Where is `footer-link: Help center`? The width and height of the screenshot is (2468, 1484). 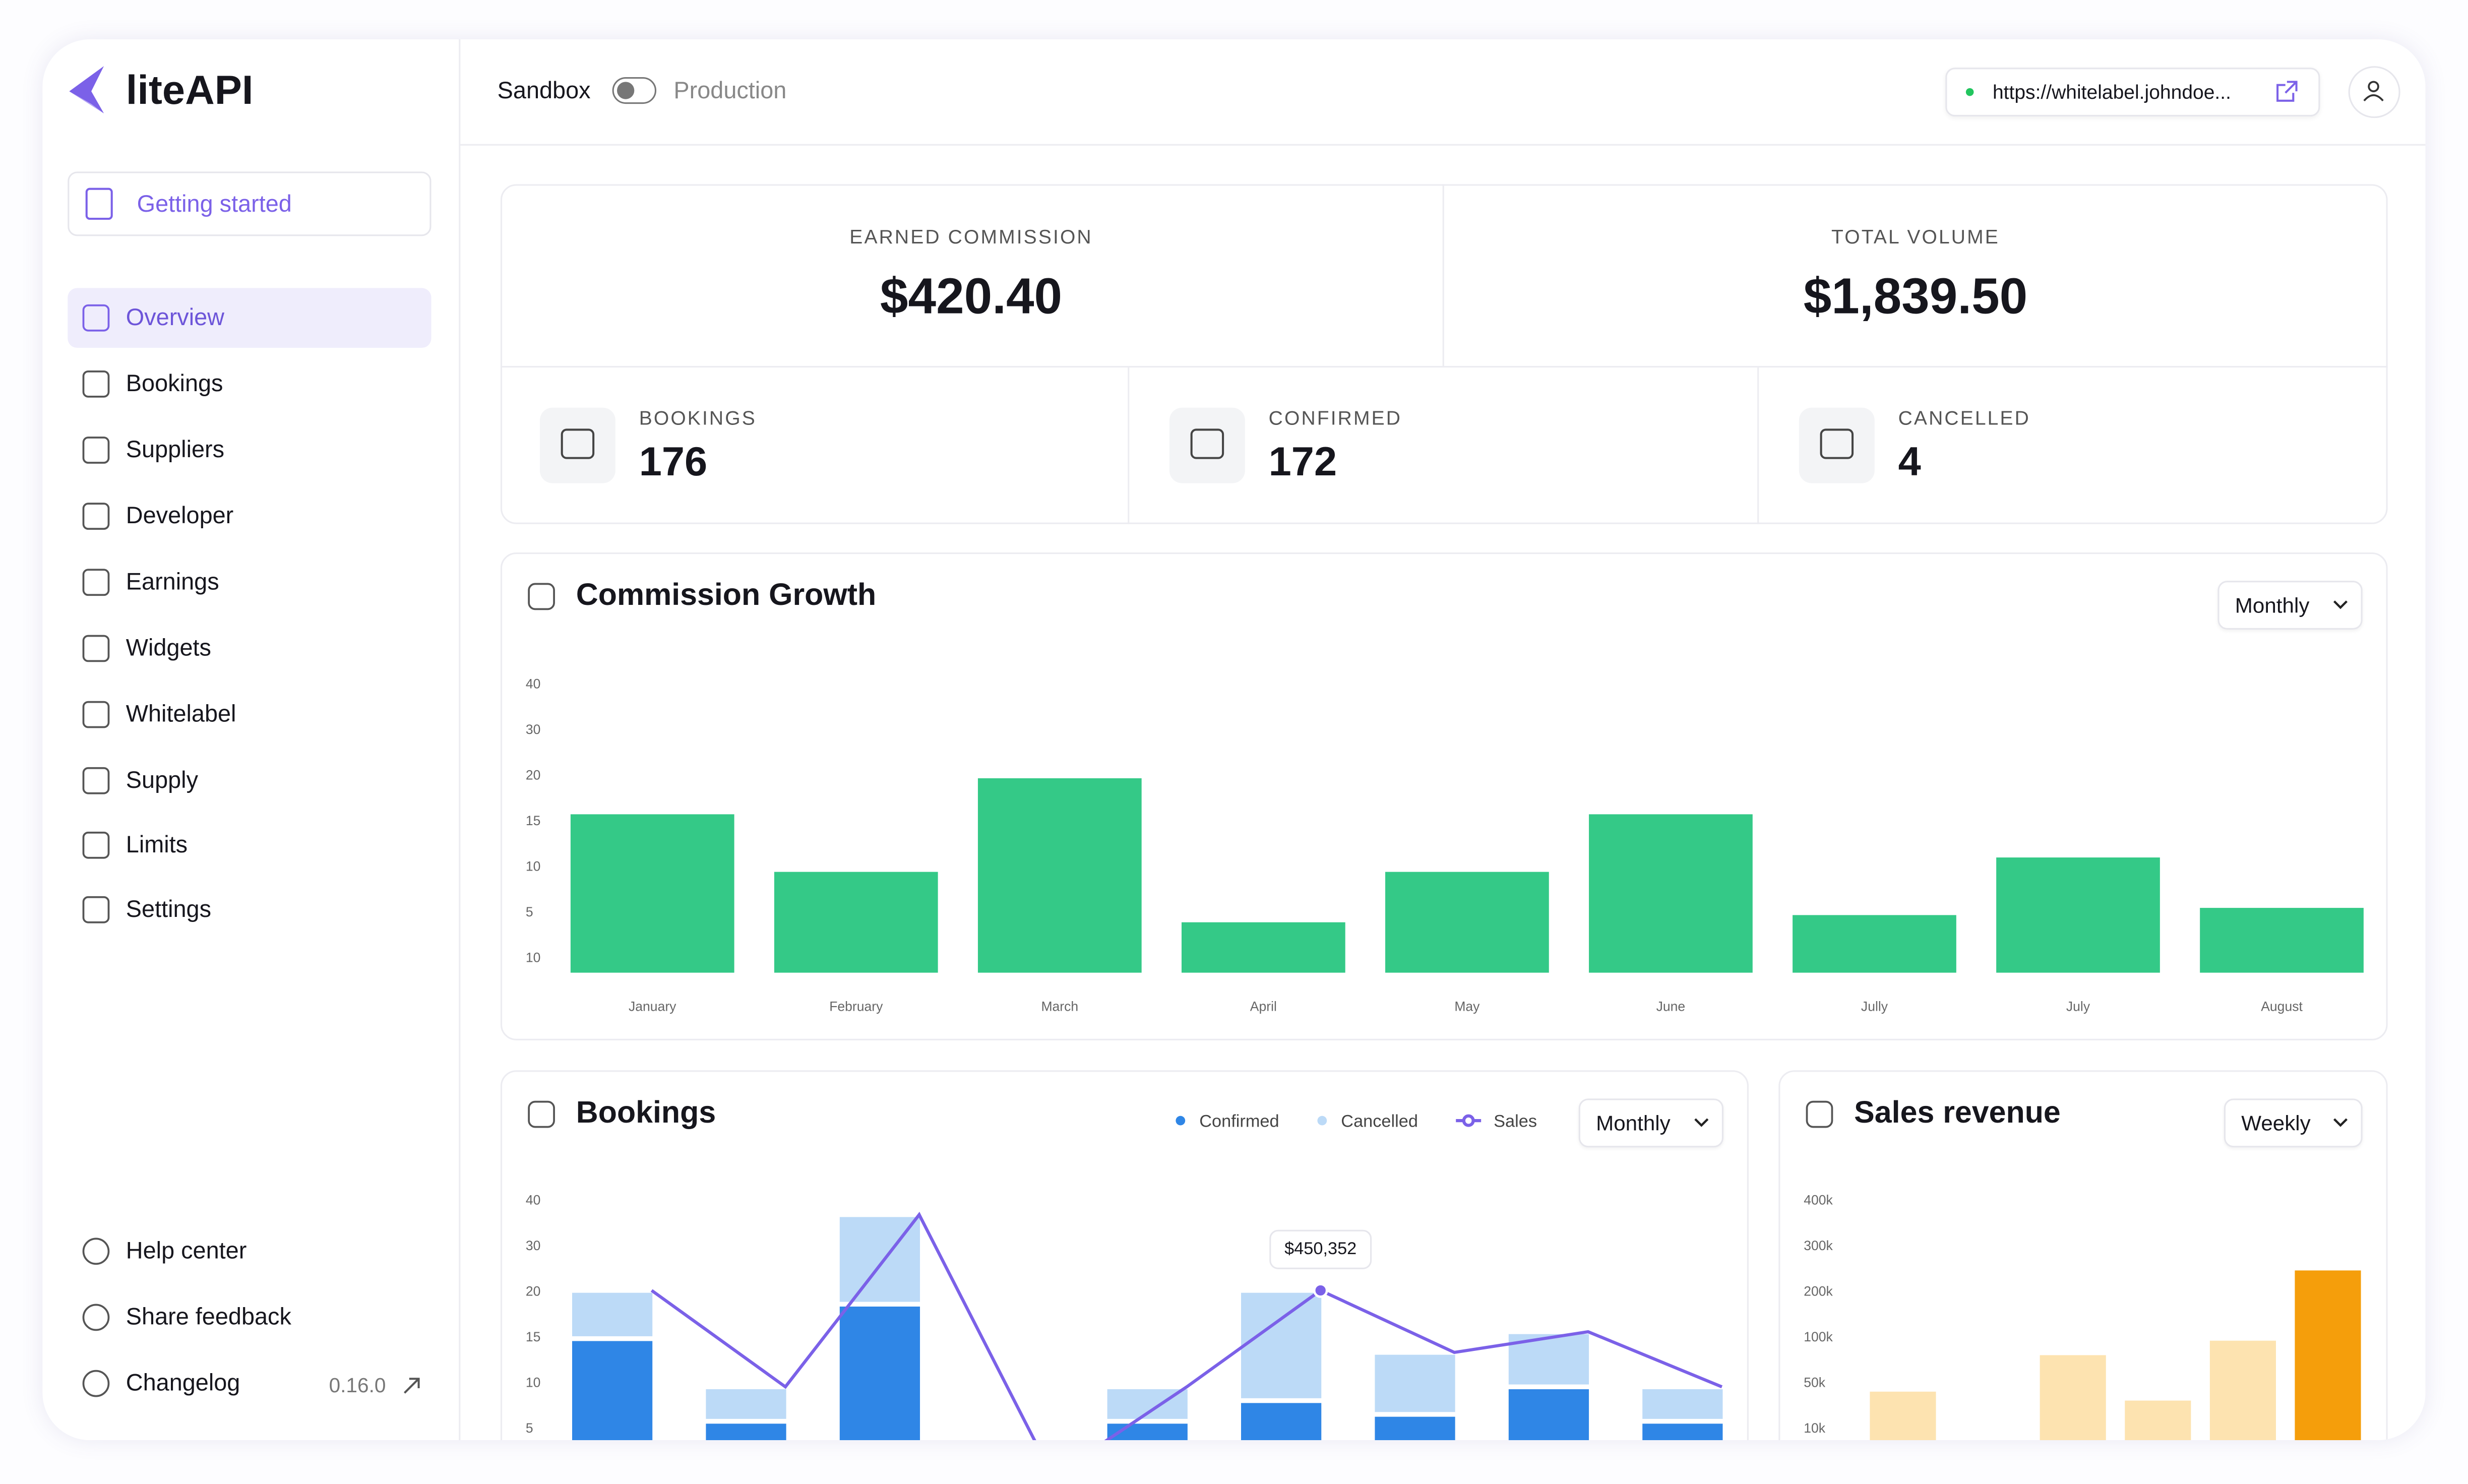 footer-link: Help center is located at coordinates (186, 1251).